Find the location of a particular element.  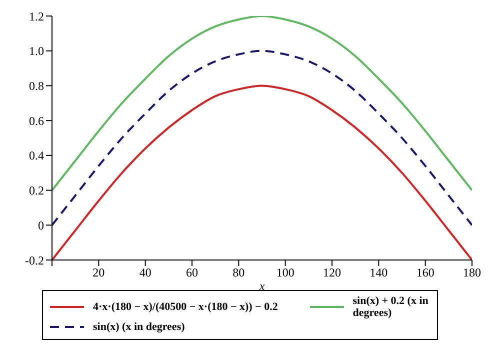

legend-label: 4·x·(180 − x)/(40500 − x·(180 − x)) − 0.2 is located at coordinates (185, 307).